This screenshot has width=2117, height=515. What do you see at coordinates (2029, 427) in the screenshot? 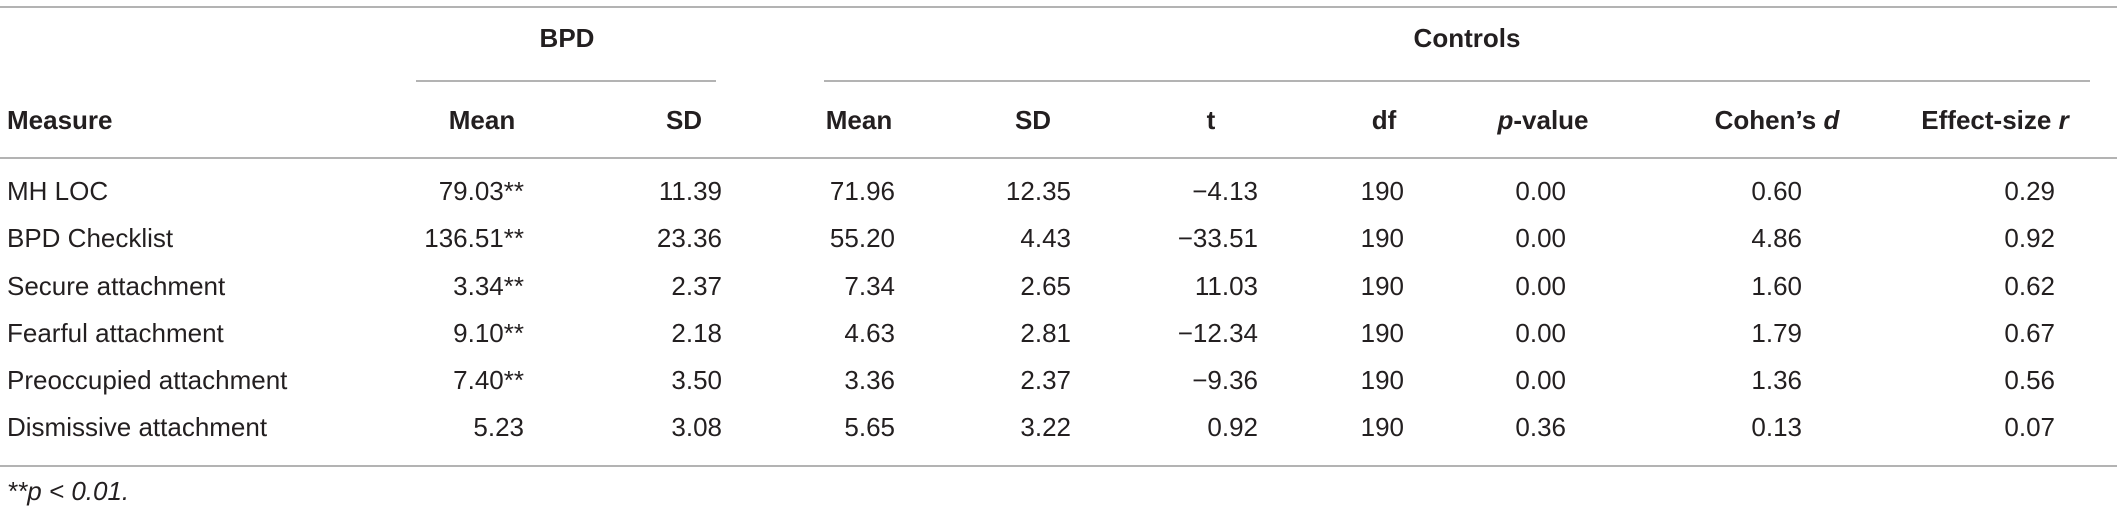
I see `cell: 0.07` at bounding box center [2029, 427].